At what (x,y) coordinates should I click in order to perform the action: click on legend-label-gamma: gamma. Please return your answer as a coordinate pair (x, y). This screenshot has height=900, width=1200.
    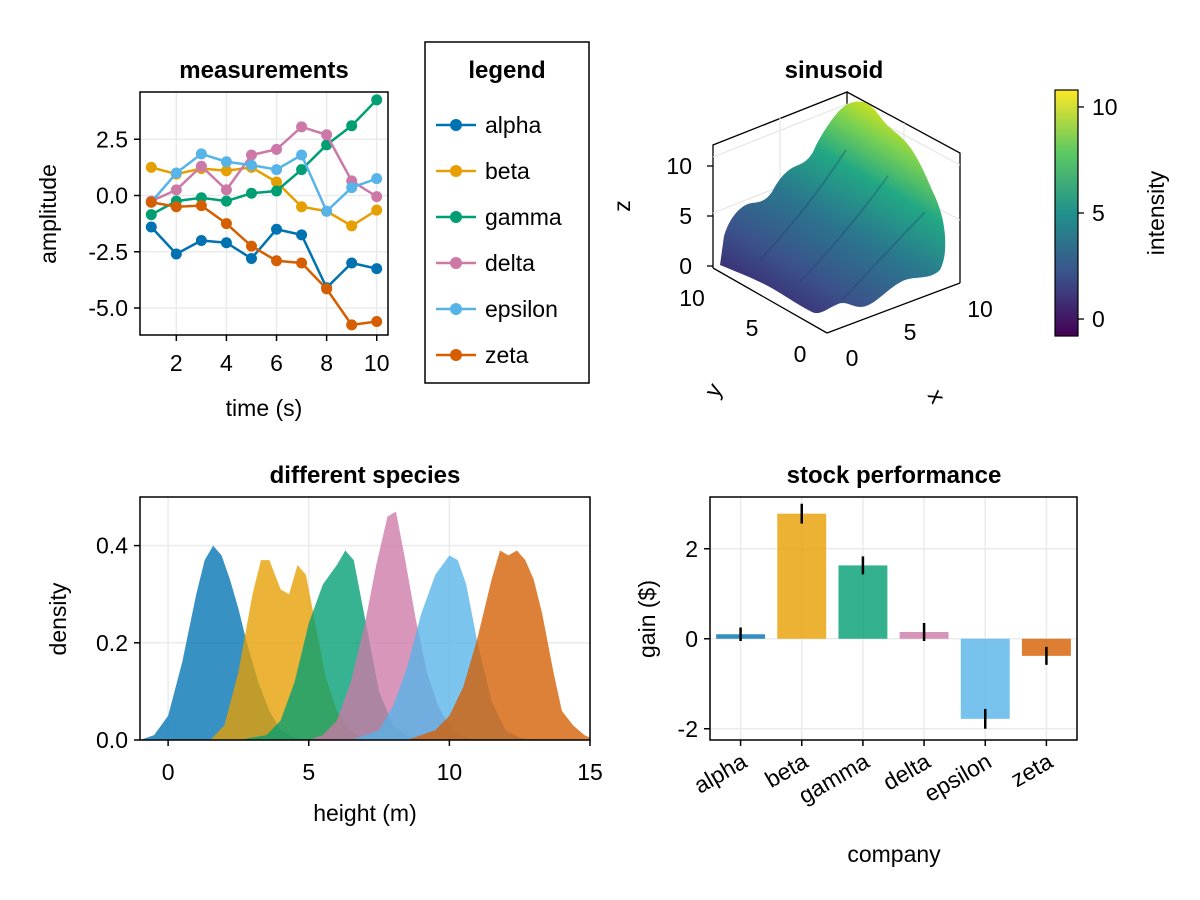
    Looking at the image, I should click on (523, 217).